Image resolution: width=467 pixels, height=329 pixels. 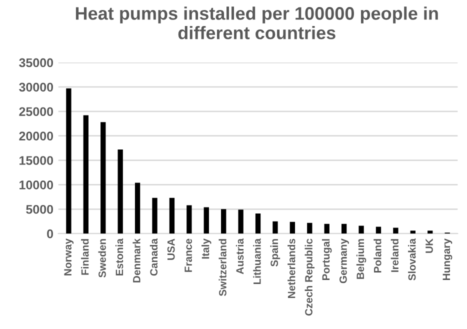 I want to click on x-tick-label: Ireland, so click(x=394, y=255).